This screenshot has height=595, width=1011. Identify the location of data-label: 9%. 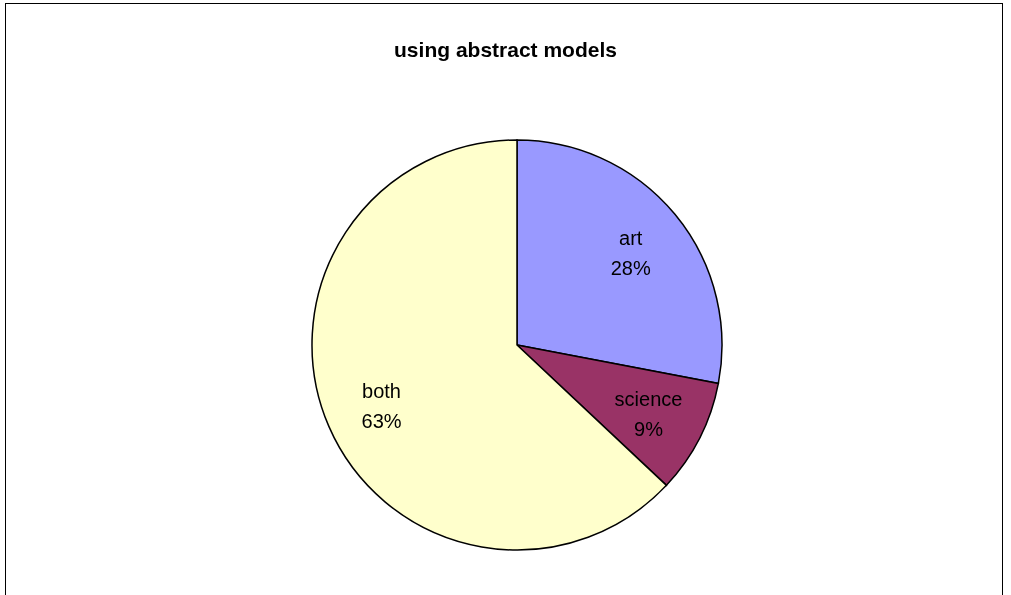
(649, 429).